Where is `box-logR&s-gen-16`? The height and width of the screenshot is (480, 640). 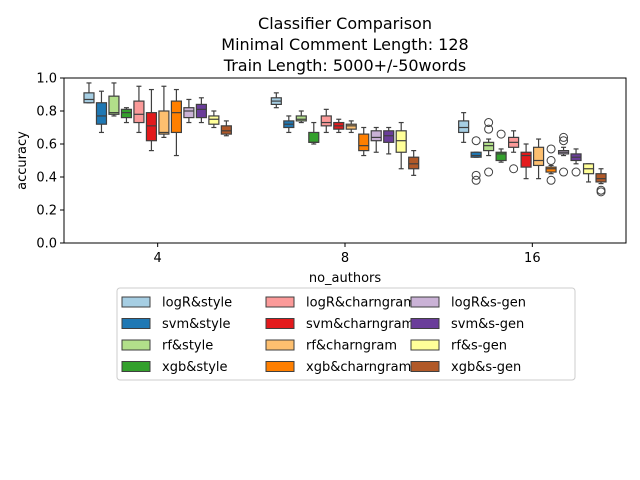
box-logR&s-gen-16 is located at coordinates (563, 154).